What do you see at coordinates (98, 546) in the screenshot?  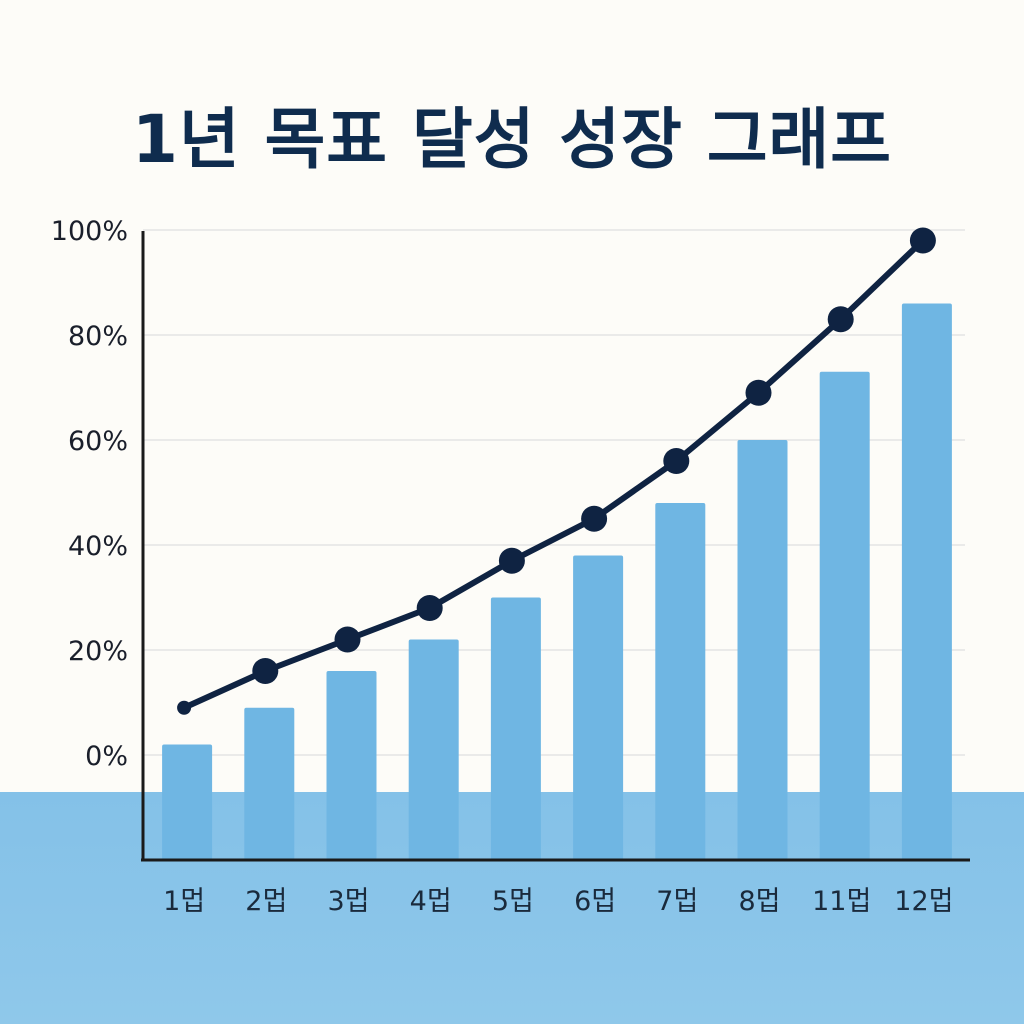 I see `y-tick-label: 40%` at bounding box center [98, 546].